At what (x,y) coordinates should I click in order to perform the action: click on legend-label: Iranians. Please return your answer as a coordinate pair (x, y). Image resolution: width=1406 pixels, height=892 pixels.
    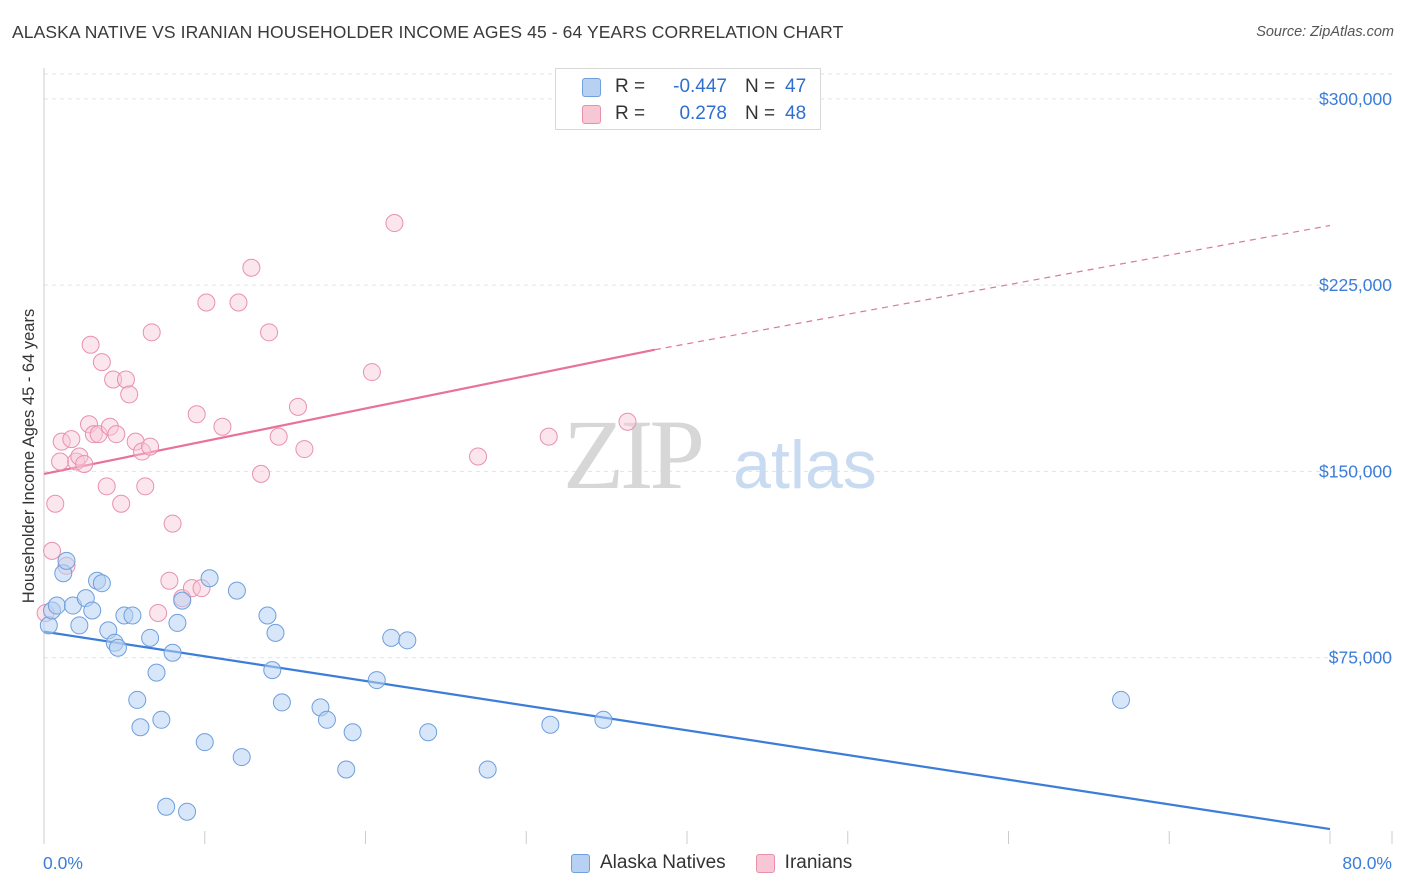
    Looking at the image, I should click on (818, 862).